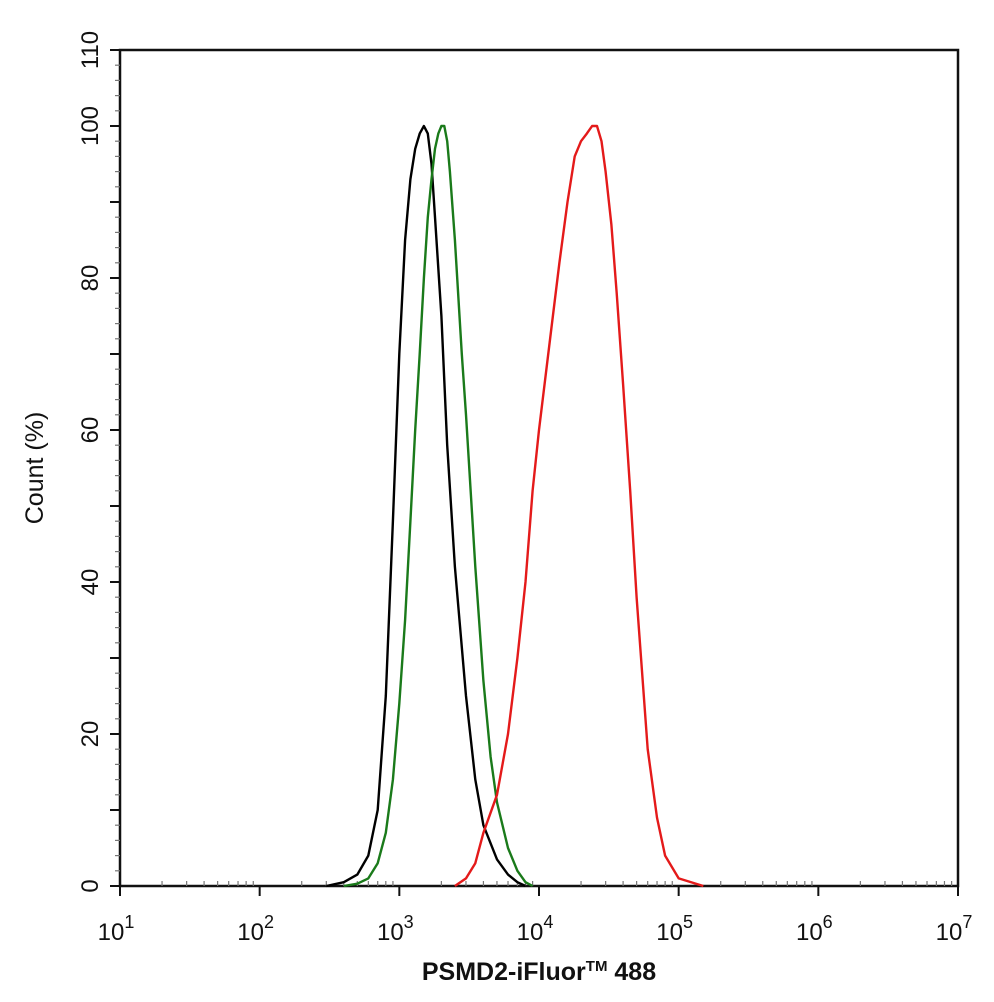 This screenshot has width=994, height=1002. What do you see at coordinates (548, 922) in the screenshot?
I see `x-tick-exponent: 4` at bounding box center [548, 922].